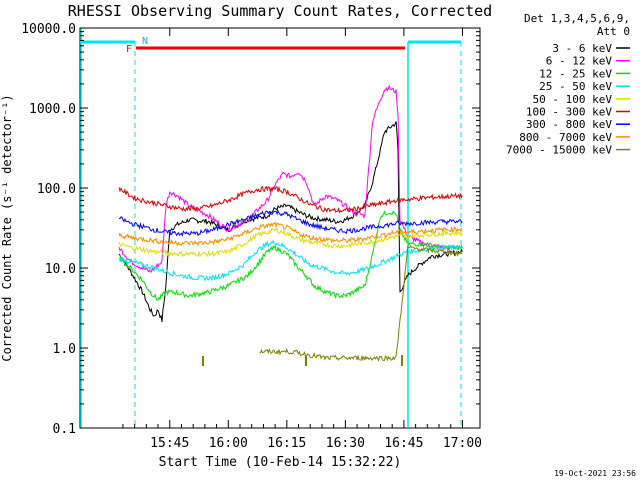  What do you see at coordinates (129, 49) in the screenshot?
I see `flare-flag-label: F` at bounding box center [129, 49].